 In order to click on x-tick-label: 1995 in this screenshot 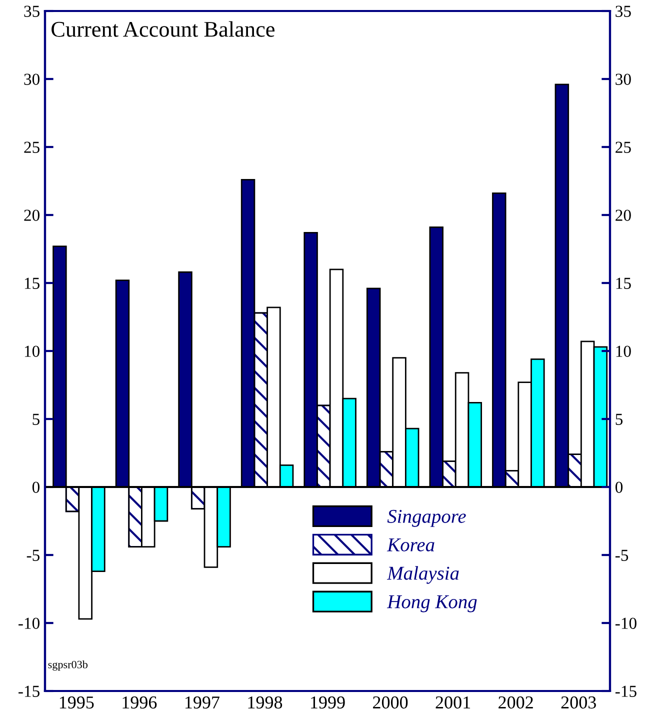, I will do `click(77, 702)`.